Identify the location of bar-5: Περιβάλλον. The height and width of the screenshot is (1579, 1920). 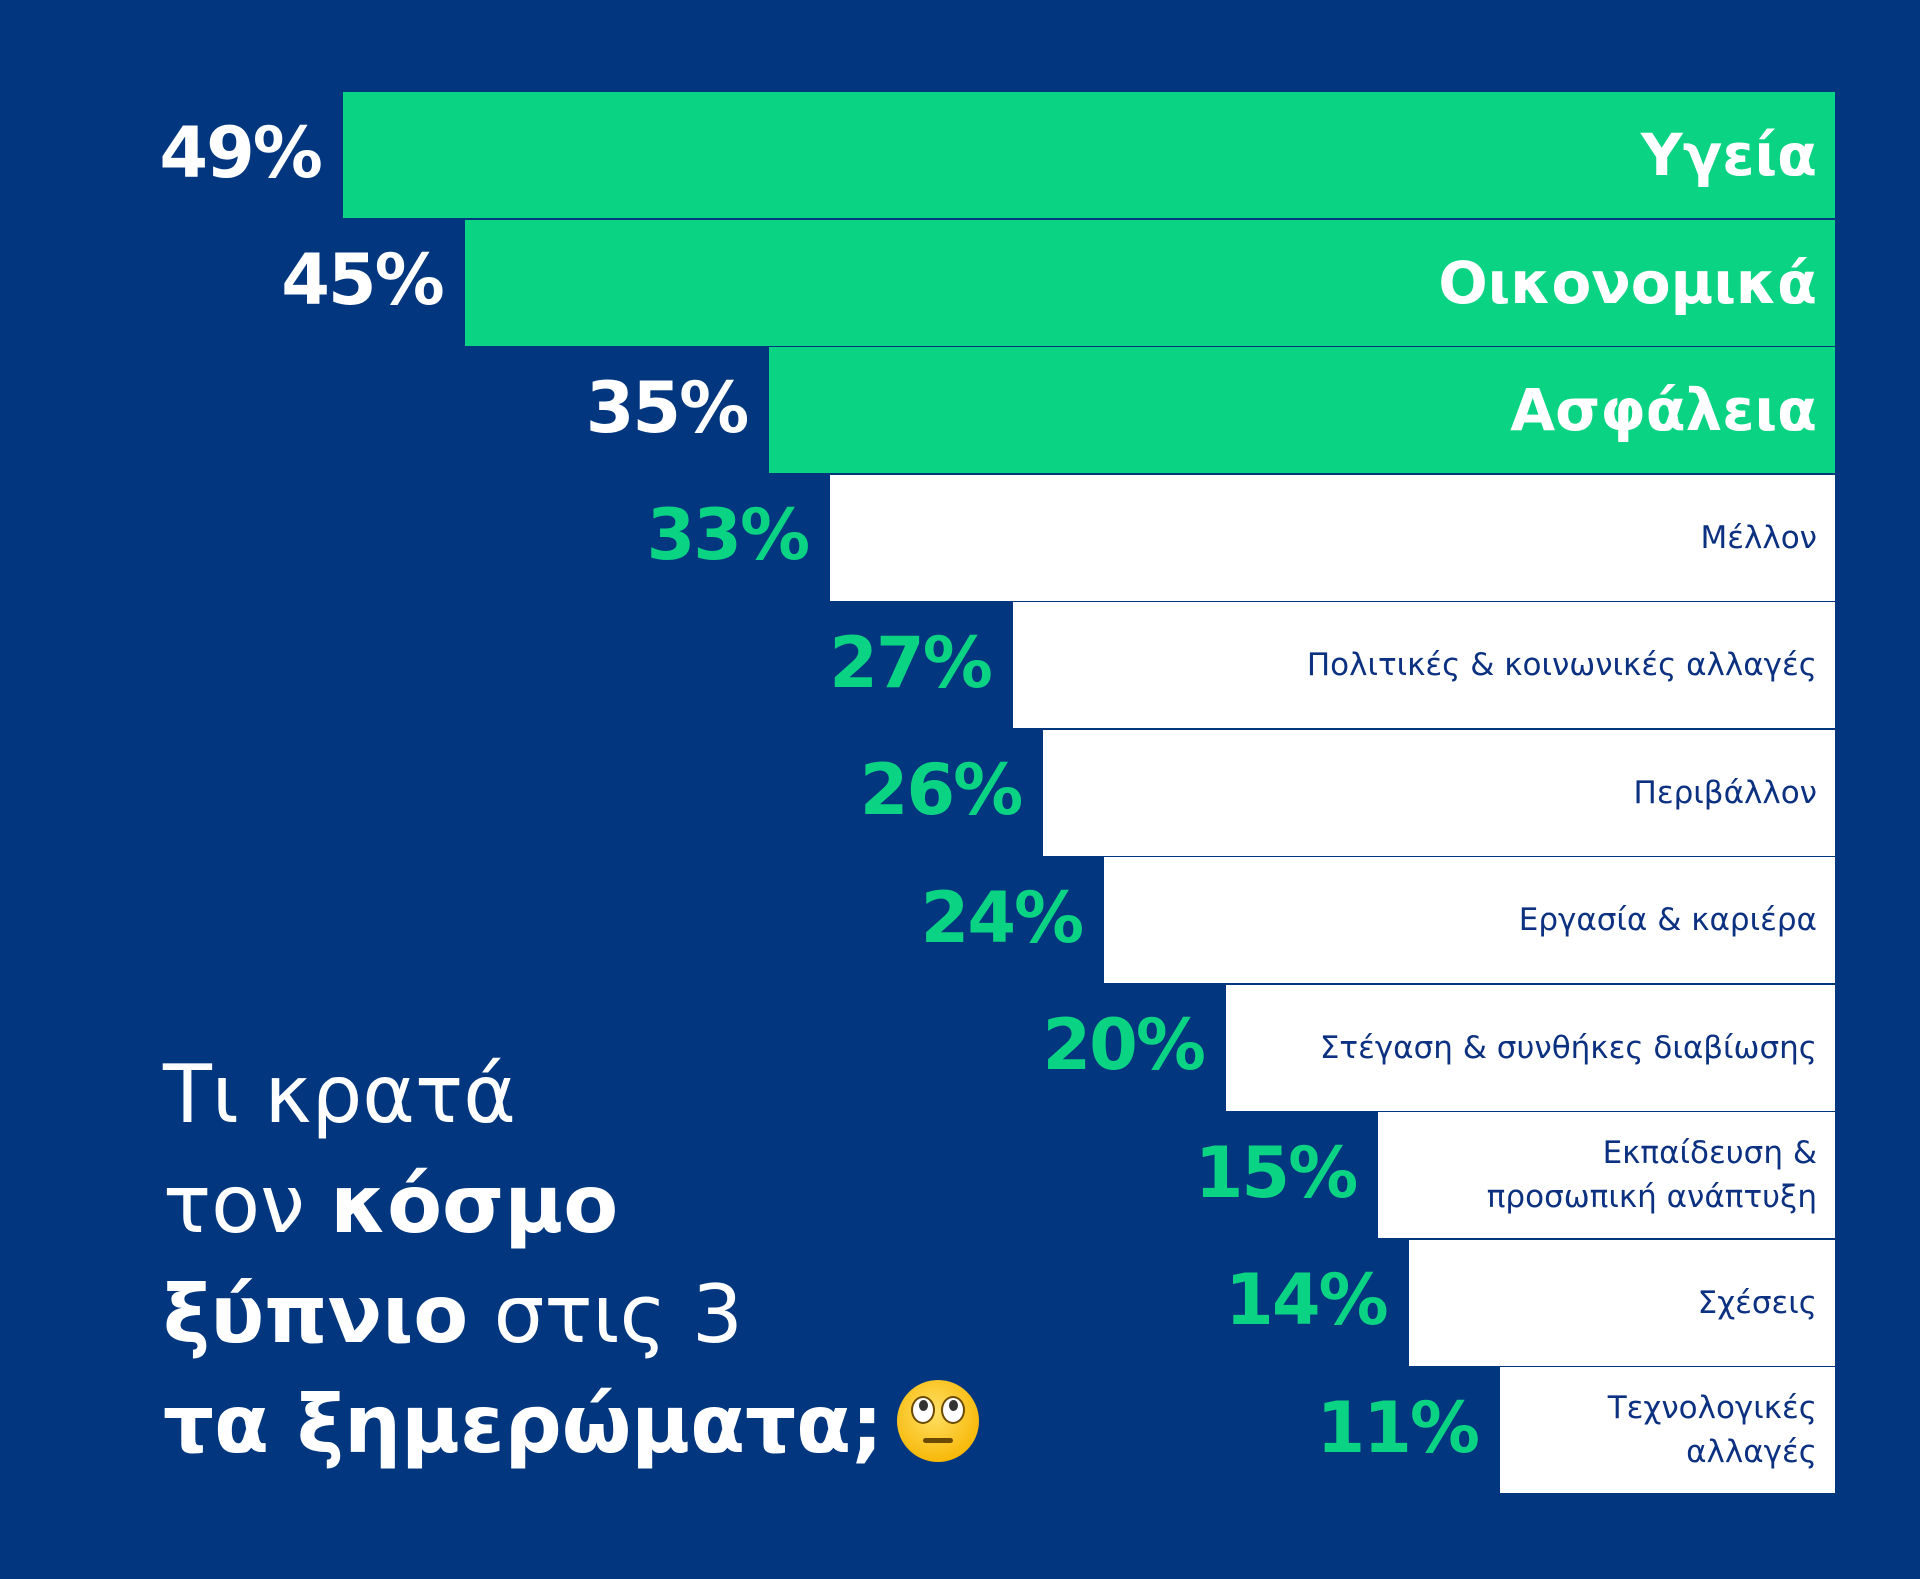
(1439, 792).